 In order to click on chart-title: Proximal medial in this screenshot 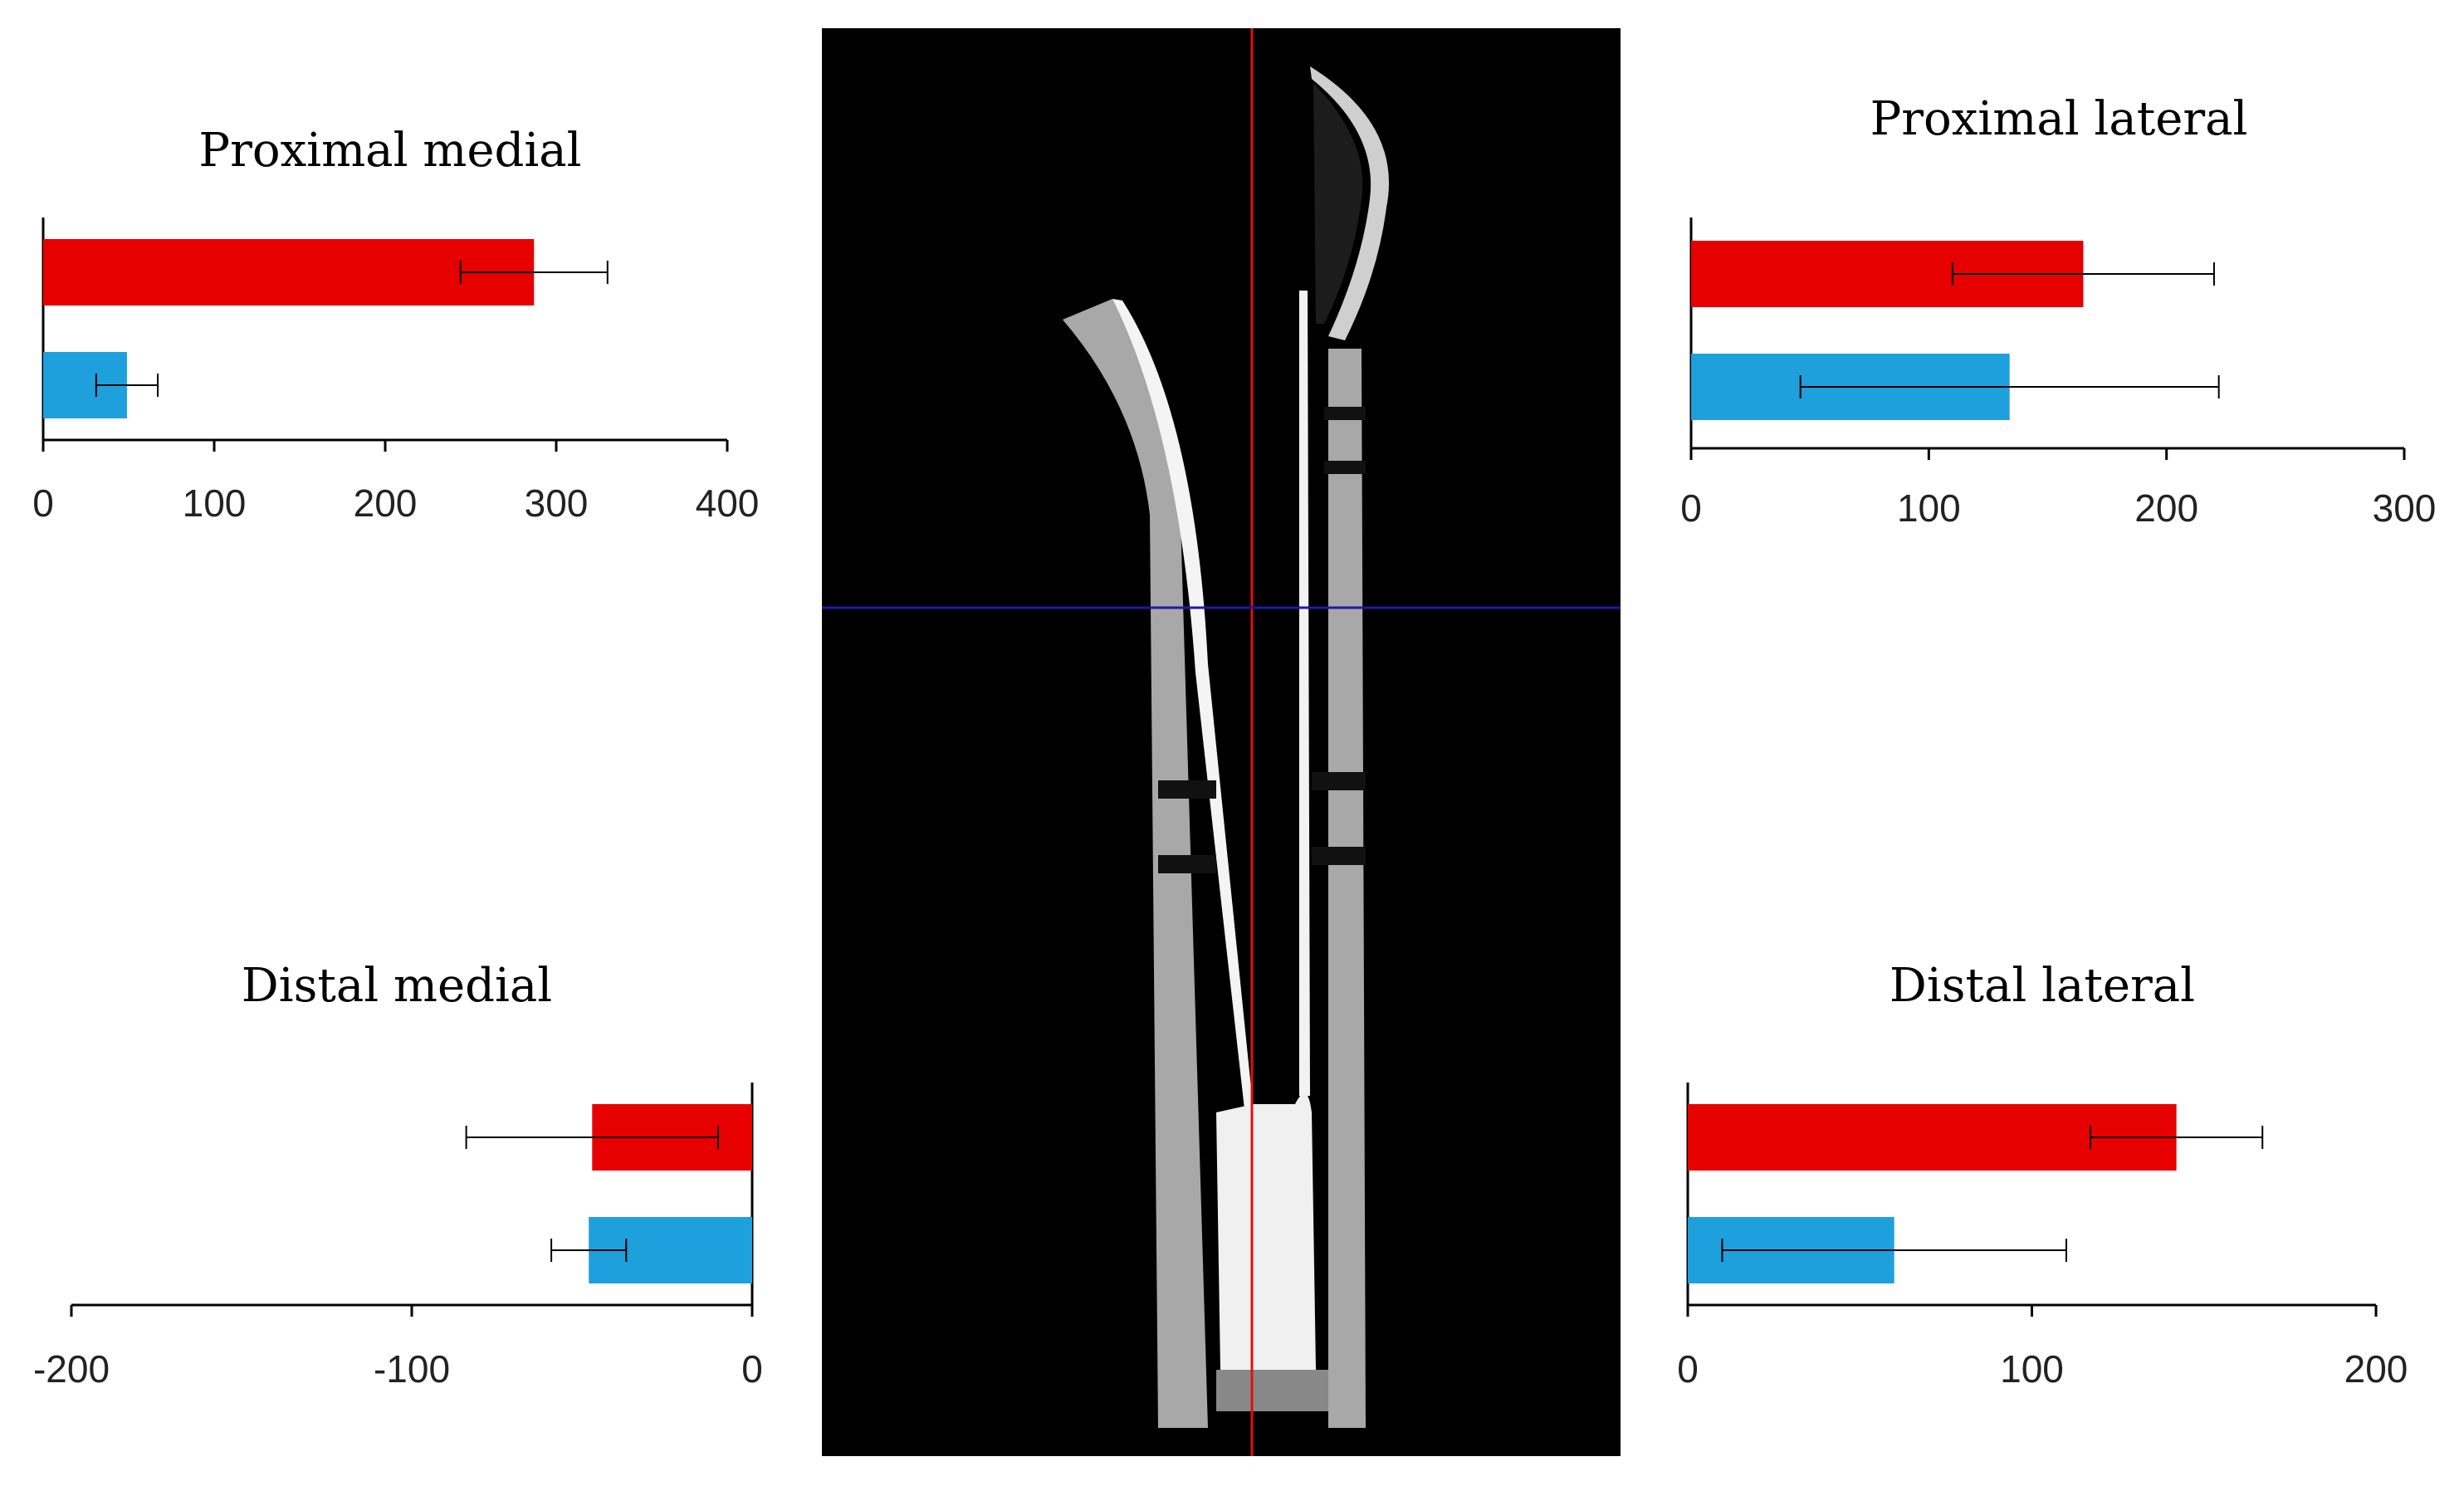, I will do `click(390, 151)`.